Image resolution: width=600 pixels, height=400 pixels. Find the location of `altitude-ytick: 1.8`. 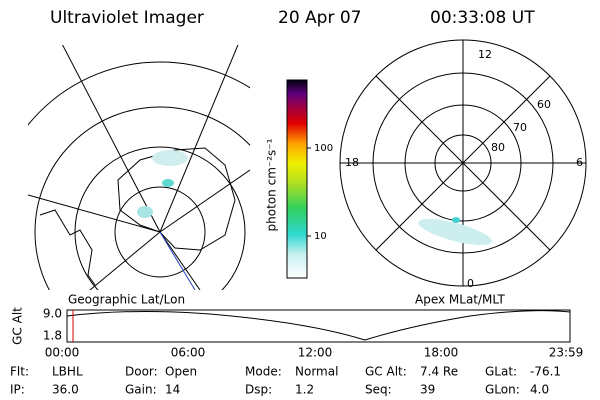

altitude-ytick: 1.8 is located at coordinates (52, 336).